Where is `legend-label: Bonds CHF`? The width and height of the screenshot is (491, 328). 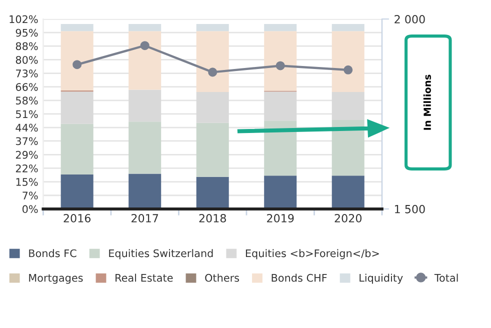
legend-label: Bonds CHF is located at coordinates (299, 278).